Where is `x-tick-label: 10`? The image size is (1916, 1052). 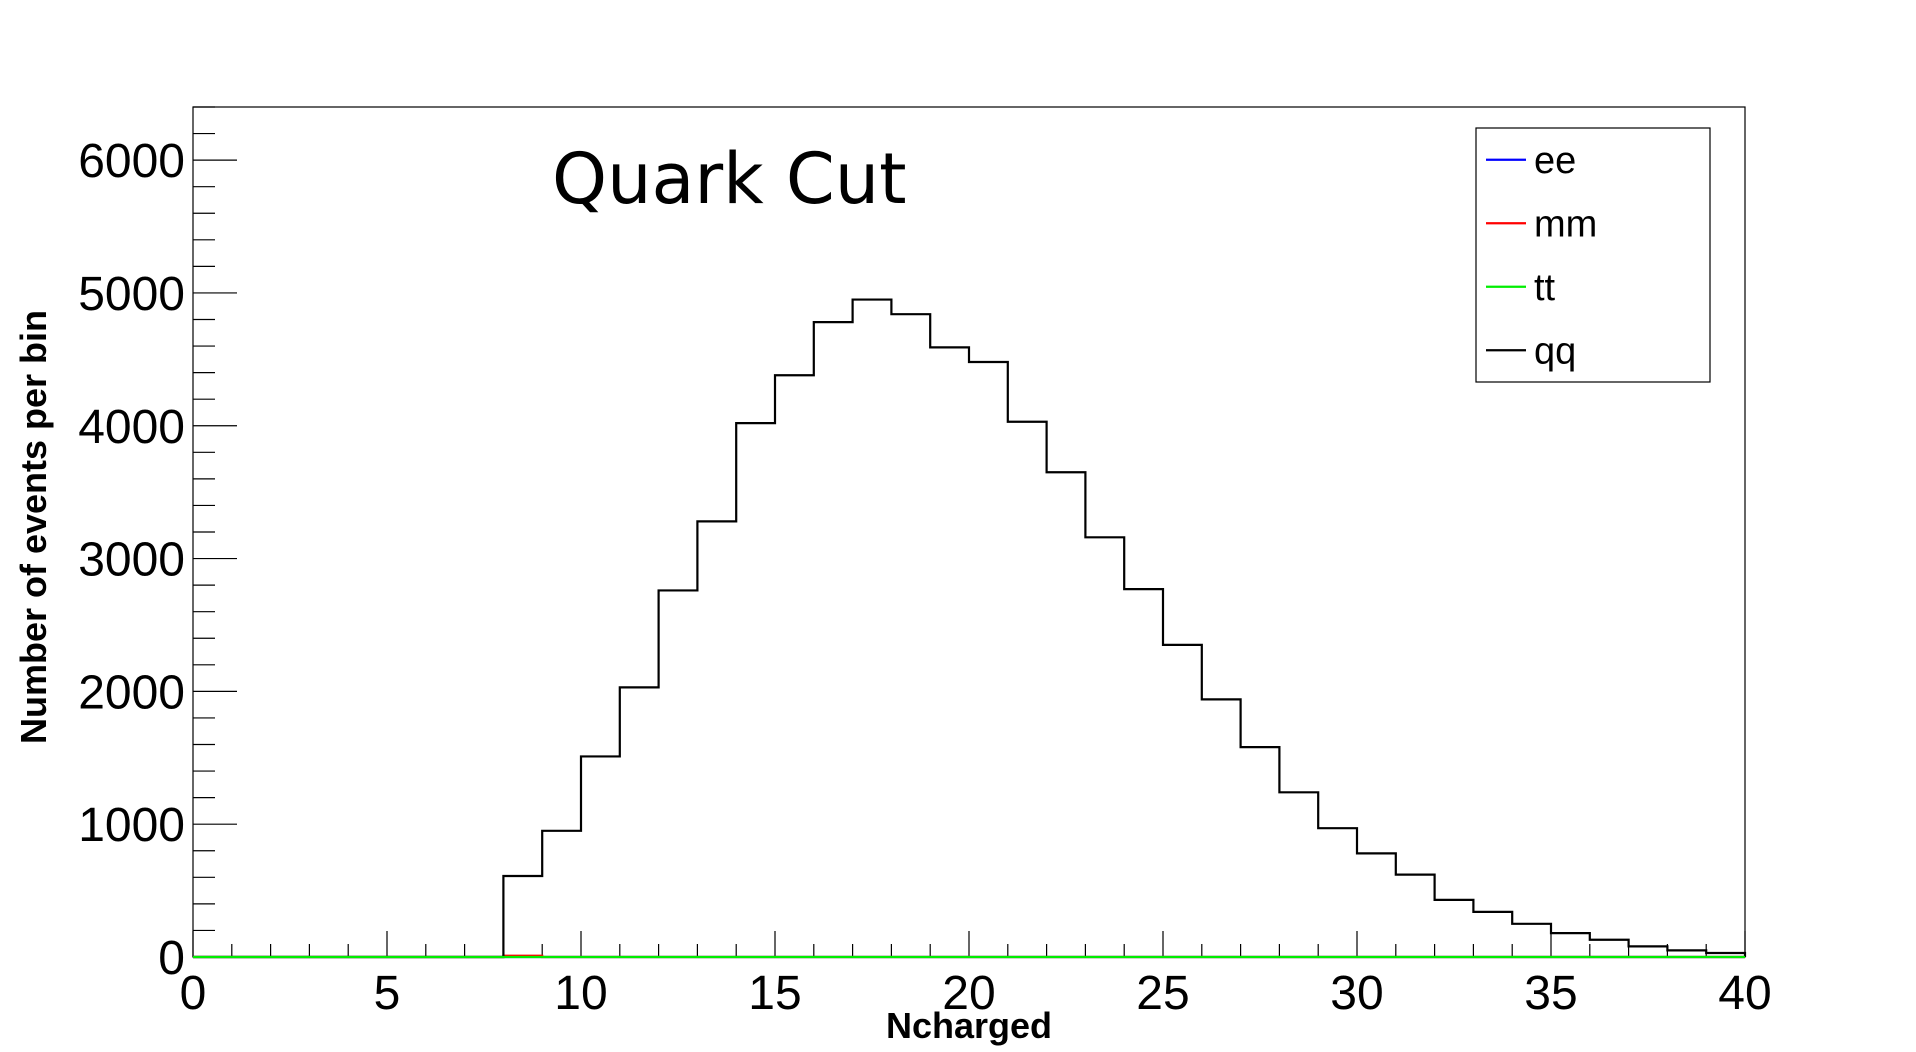
x-tick-label: 10 is located at coordinates (580, 993).